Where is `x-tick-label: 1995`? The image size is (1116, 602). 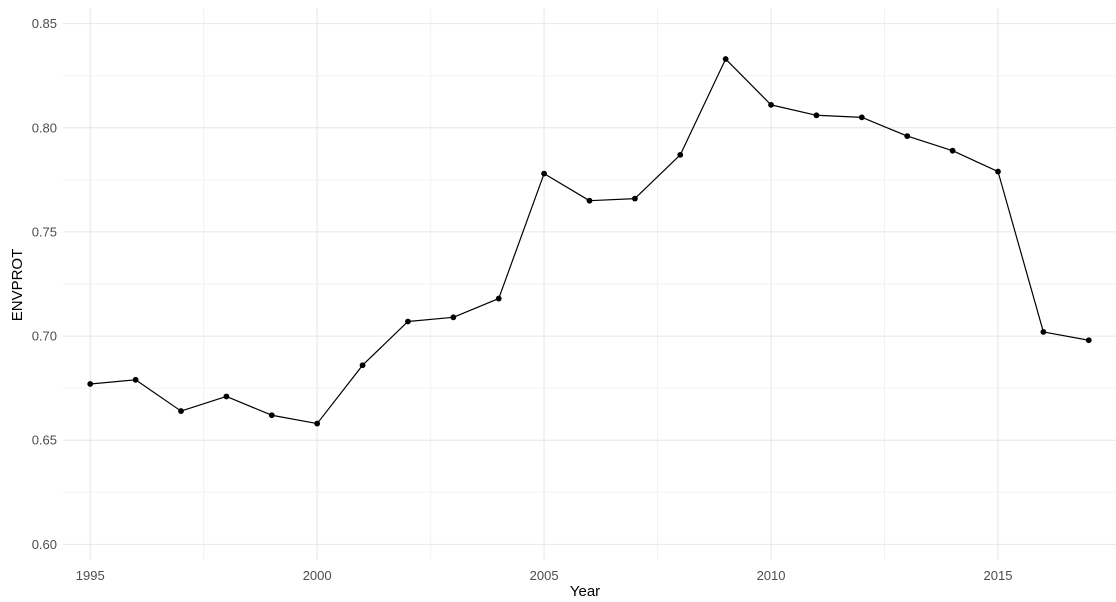
x-tick-label: 1995 is located at coordinates (90, 575).